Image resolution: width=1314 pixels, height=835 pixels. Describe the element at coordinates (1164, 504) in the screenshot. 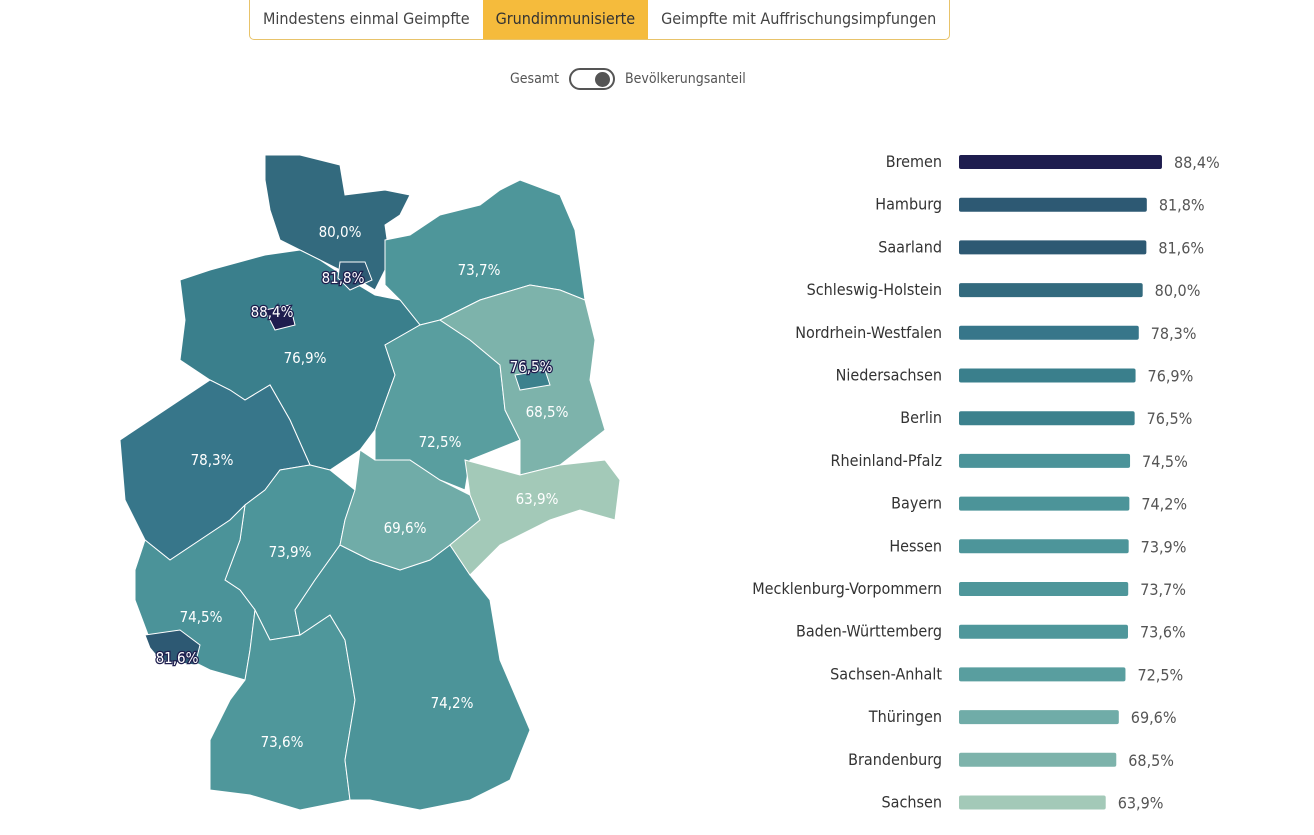

I see `bar-value: 74,2%` at that location.